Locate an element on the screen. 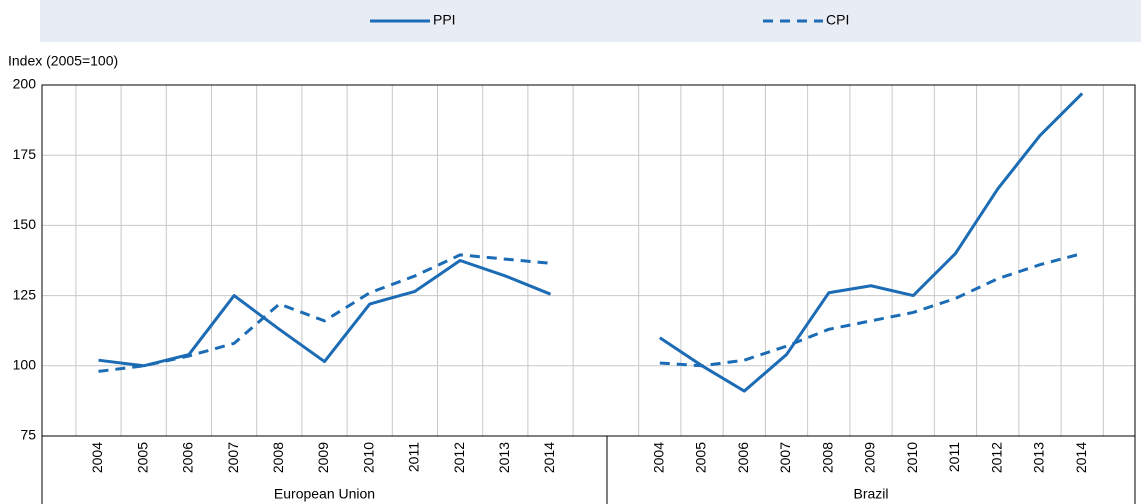 The height and width of the screenshot is (504, 1141). group-label: Brazil is located at coordinates (870, 494).